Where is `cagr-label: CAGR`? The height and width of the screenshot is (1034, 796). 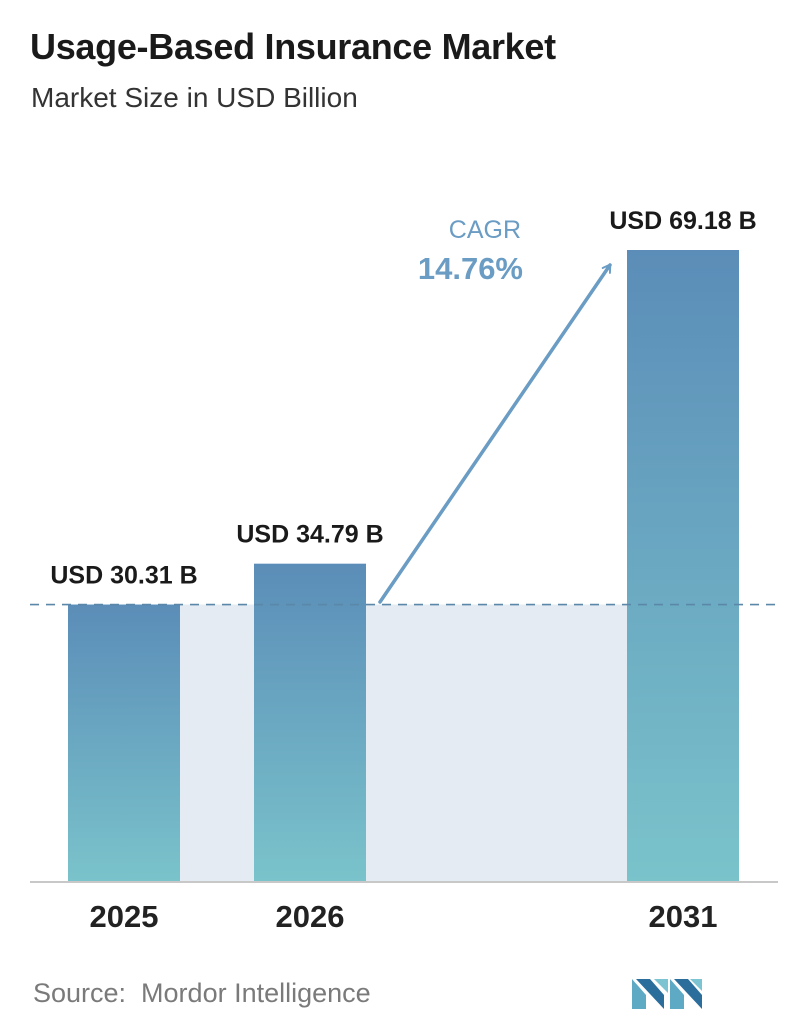 cagr-label: CAGR is located at coordinates (485, 230).